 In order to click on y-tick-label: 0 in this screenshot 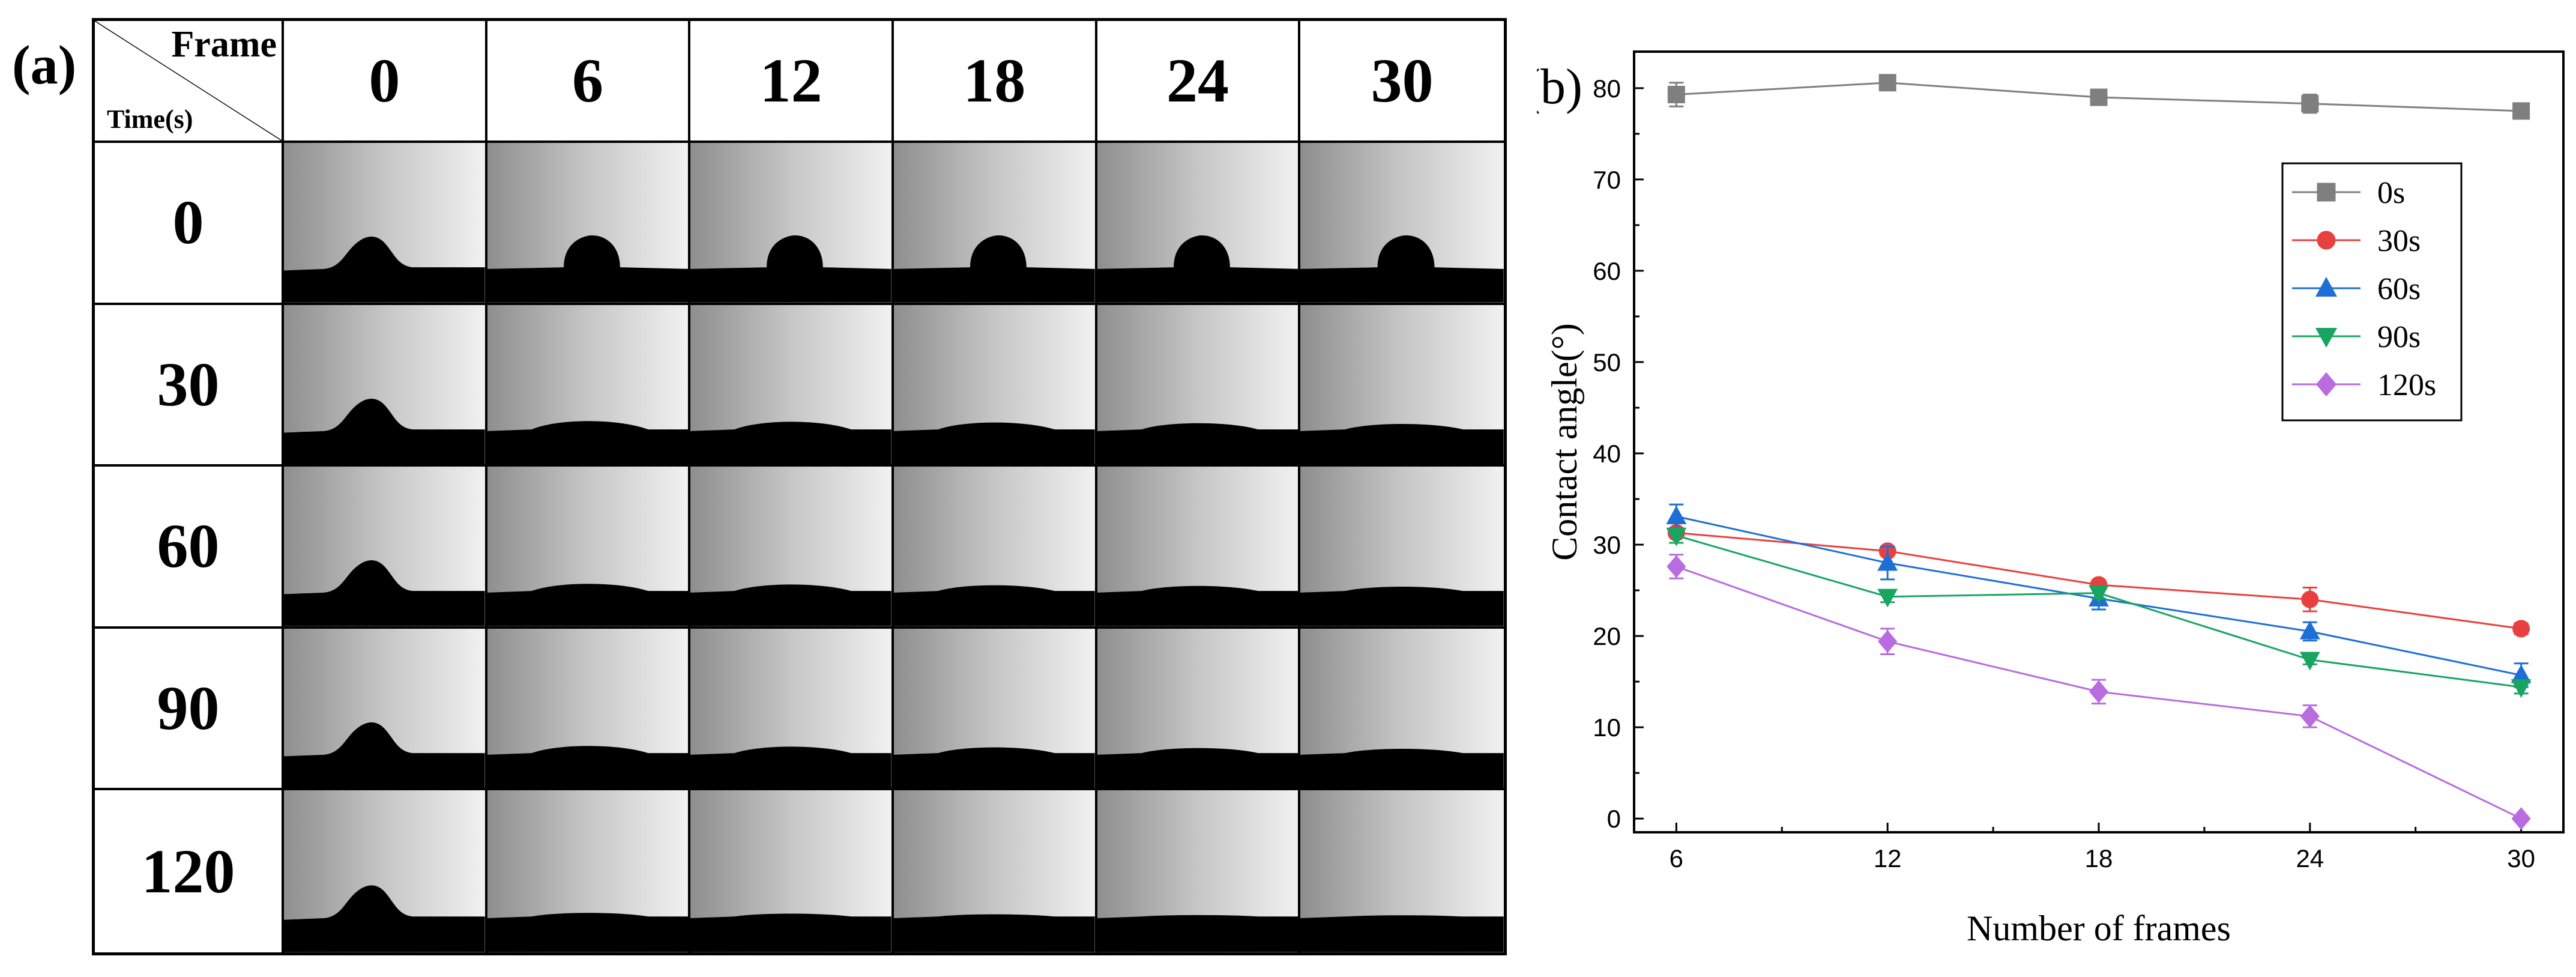, I will do `click(1614, 819)`.